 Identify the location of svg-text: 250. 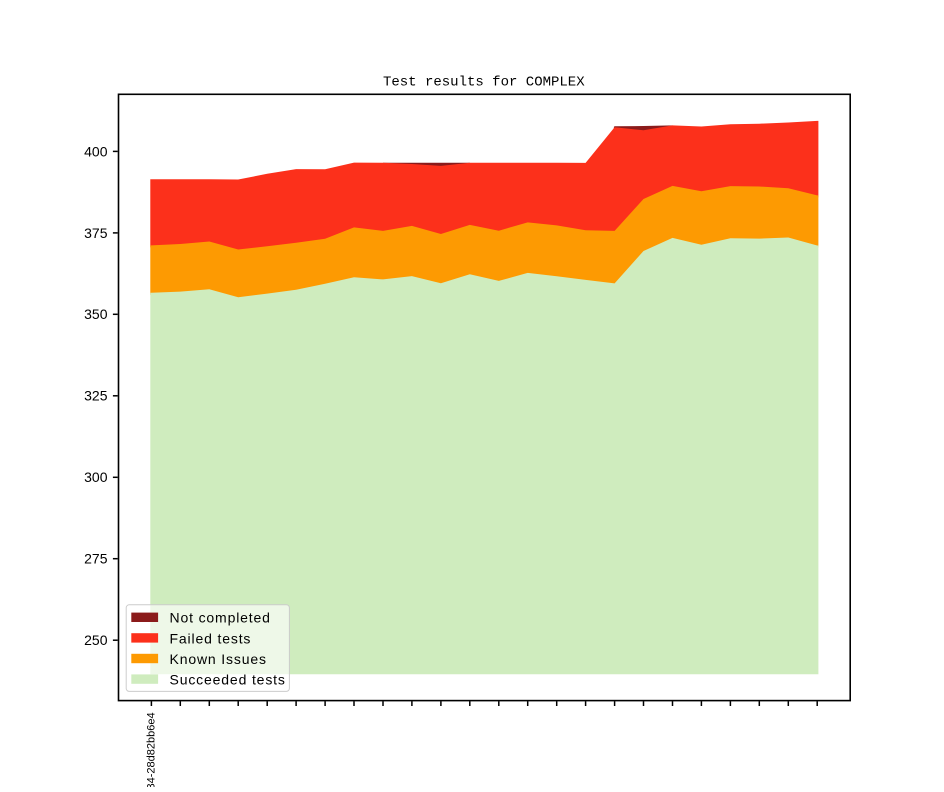
(96, 640).